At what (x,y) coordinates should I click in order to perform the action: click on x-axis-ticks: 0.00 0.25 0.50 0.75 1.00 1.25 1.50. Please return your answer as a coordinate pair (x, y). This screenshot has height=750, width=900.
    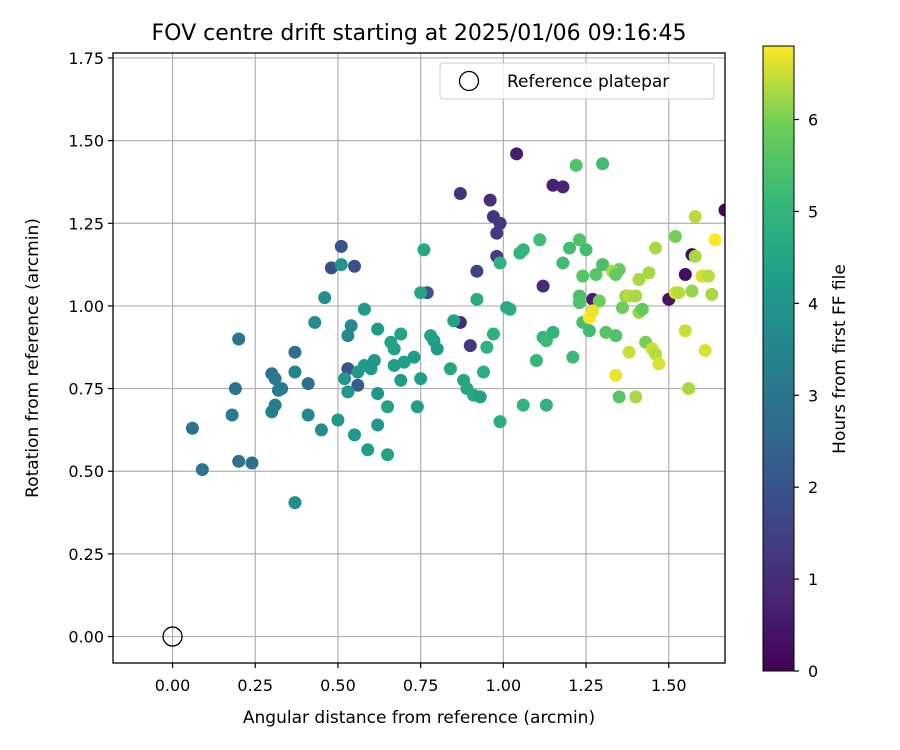
    Looking at the image, I should click on (421, 679).